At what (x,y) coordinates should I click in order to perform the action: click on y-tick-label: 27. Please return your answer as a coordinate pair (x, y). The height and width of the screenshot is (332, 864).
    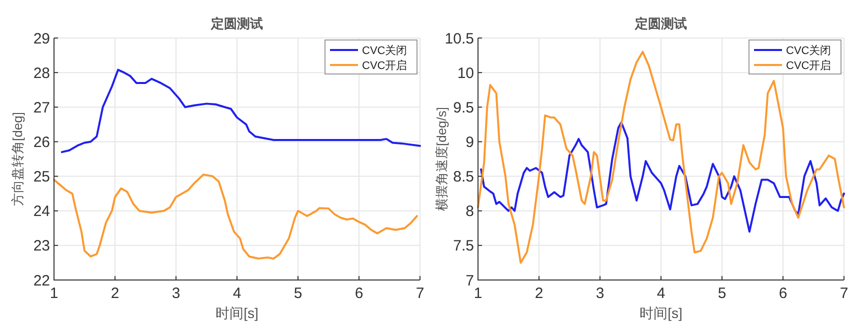
    Looking at the image, I should click on (41, 107).